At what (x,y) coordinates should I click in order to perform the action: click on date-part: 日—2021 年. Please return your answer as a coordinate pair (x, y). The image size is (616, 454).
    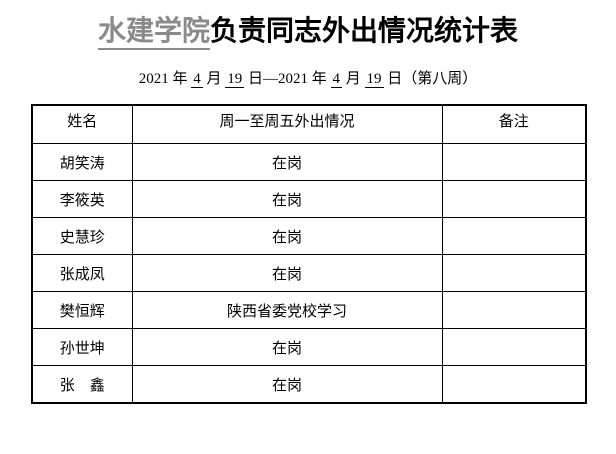
    Looking at the image, I should click on (287, 78).